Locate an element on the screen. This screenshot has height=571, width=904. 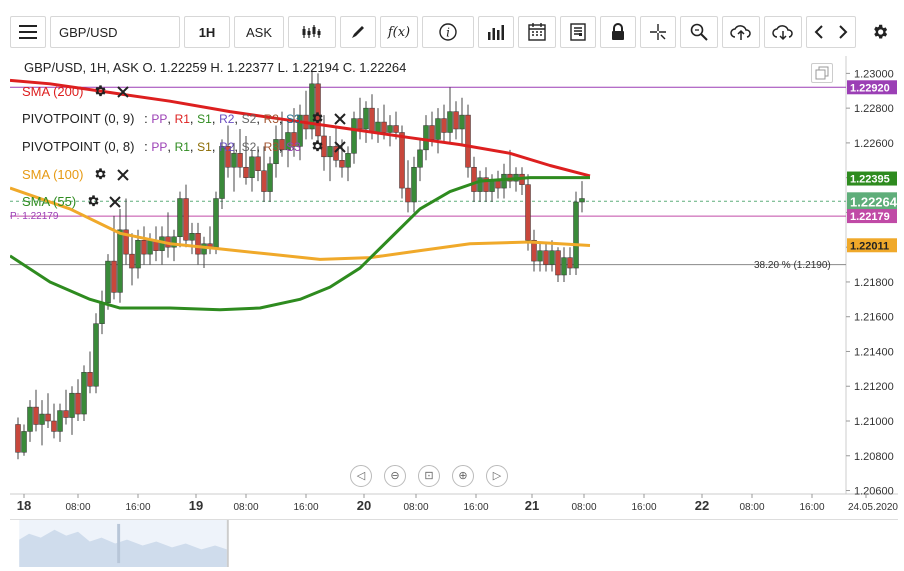
zoom-in-button: ⊕ is located at coordinates (463, 476).